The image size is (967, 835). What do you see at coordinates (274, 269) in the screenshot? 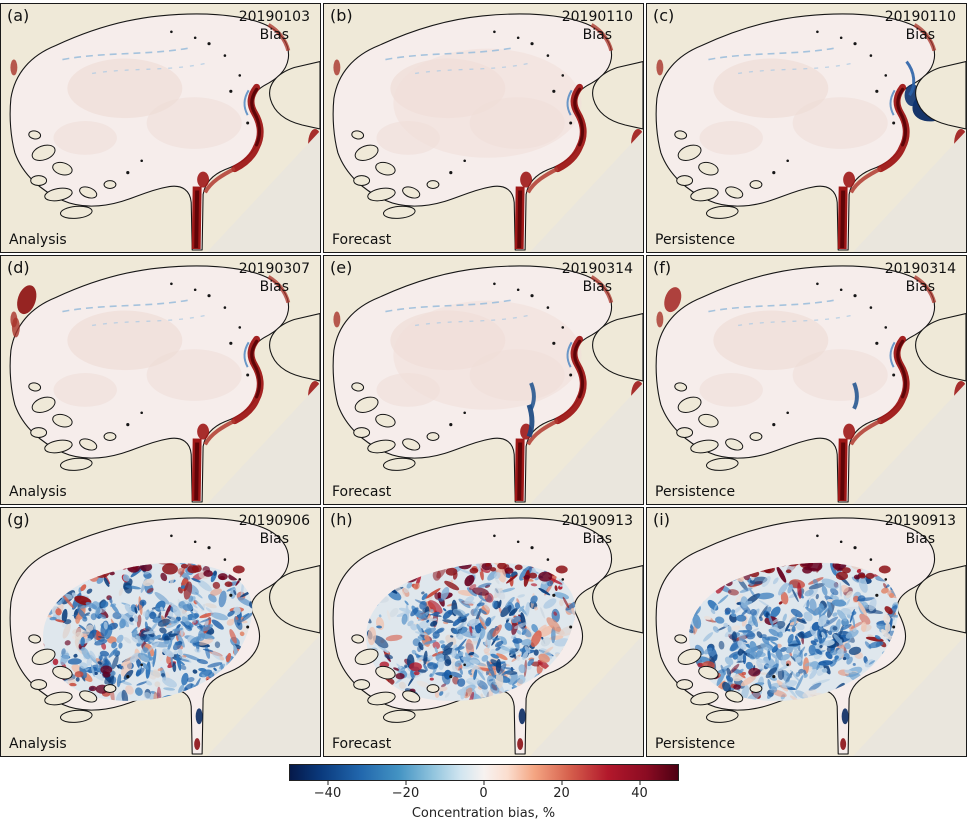
I see `panel-date: 20190307` at bounding box center [274, 269].